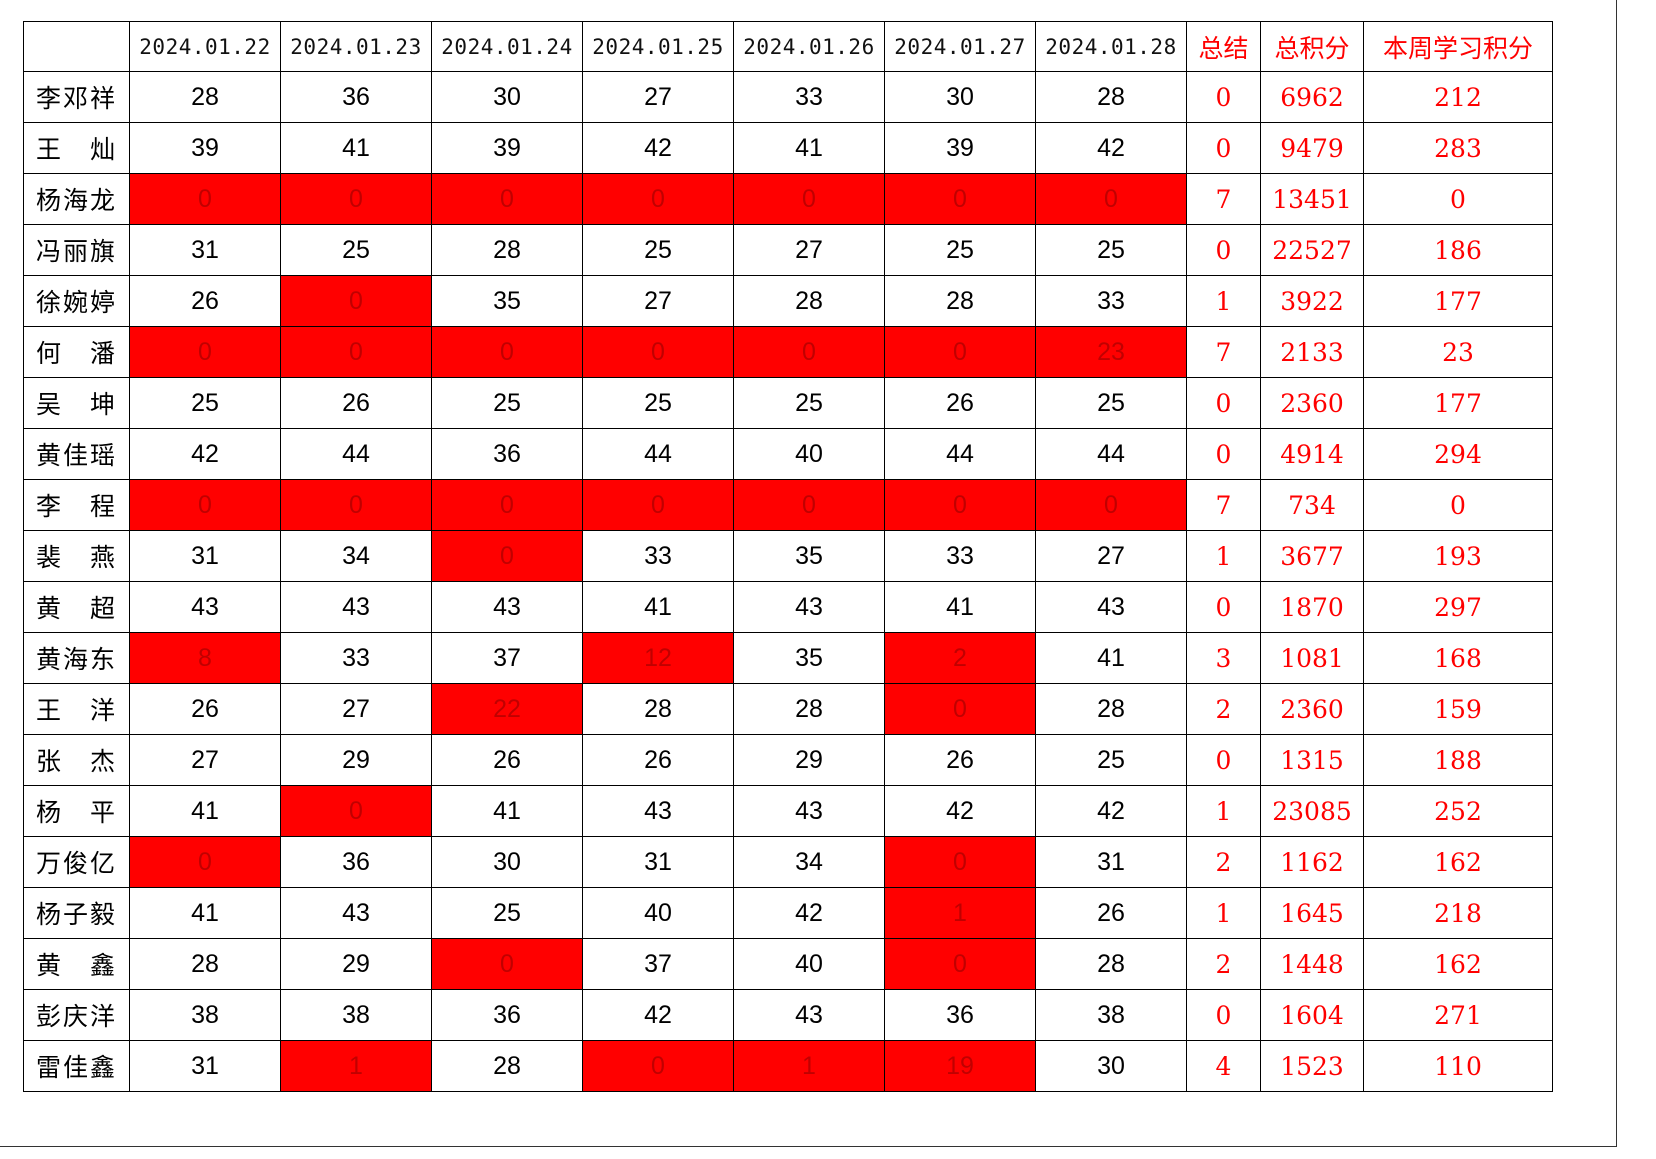 The image size is (1656, 1159). I want to click on total-score-cell: 734, so click(1312, 505).